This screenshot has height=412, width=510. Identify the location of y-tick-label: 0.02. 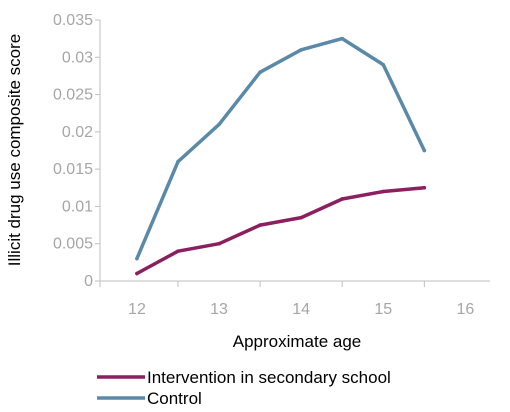
(77, 132).